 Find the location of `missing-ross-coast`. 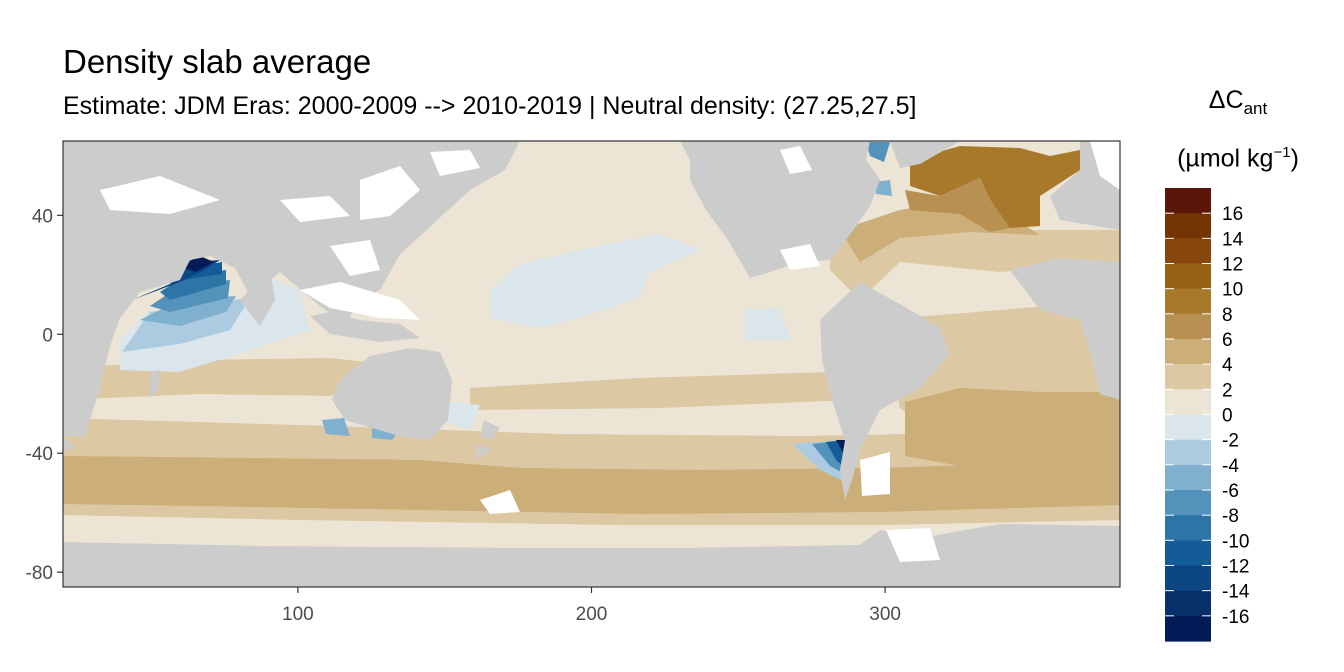

missing-ross-coast is located at coordinates (500, 502).